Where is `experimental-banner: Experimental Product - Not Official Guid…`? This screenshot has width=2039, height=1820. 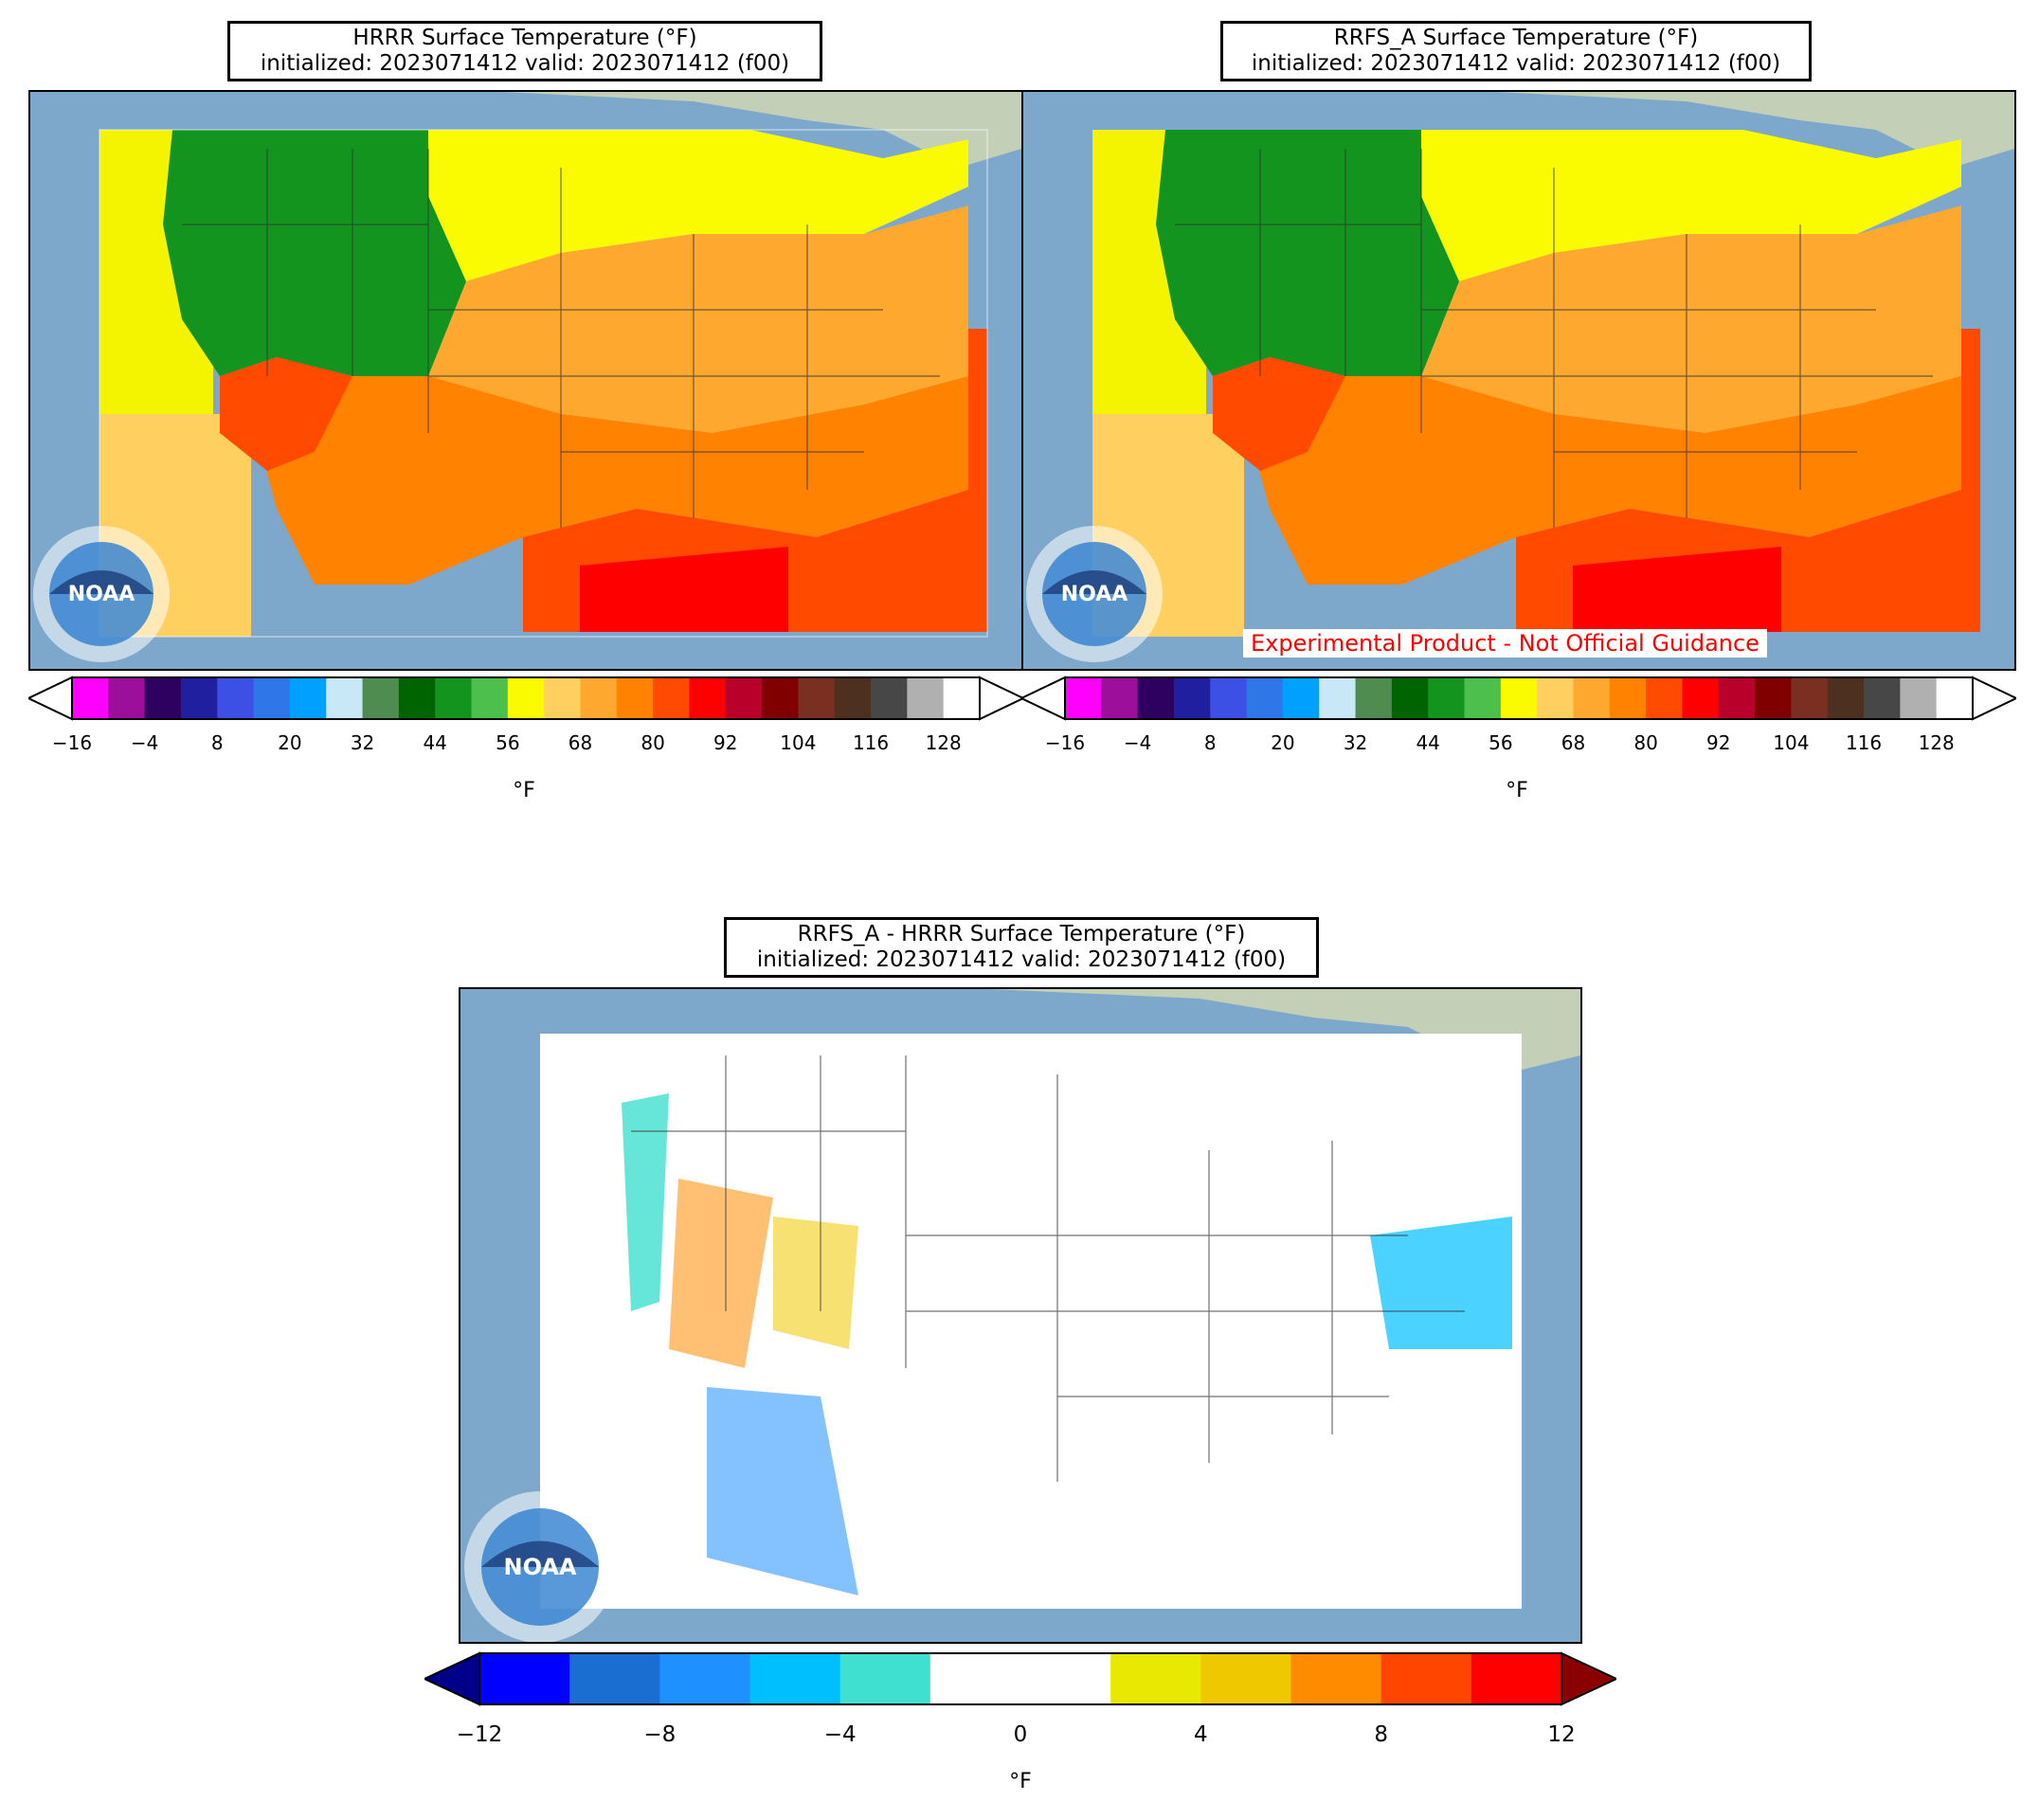
experimental-banner: Experimental Product - Not Official Guid… is located at coordinates (1505, 643).